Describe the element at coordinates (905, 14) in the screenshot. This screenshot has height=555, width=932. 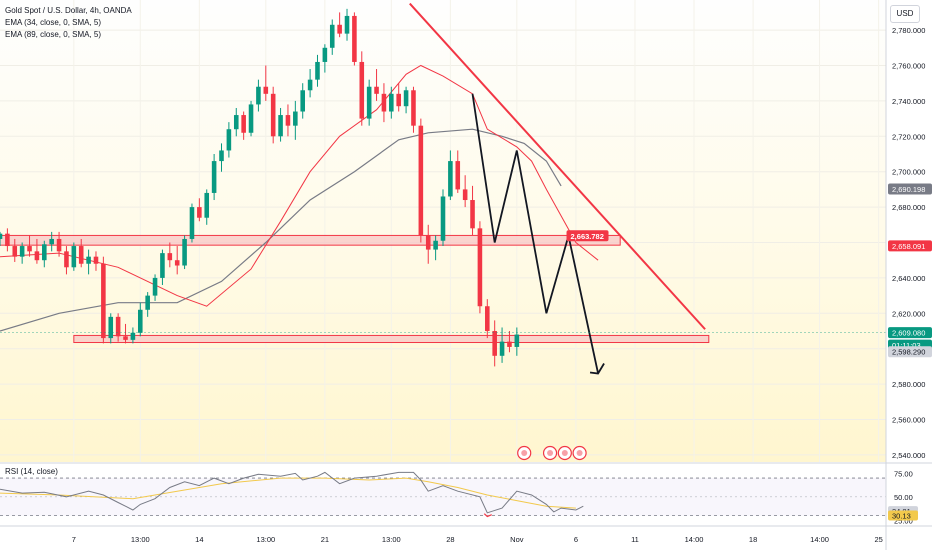
I see `currency-selector: USD` at that location.